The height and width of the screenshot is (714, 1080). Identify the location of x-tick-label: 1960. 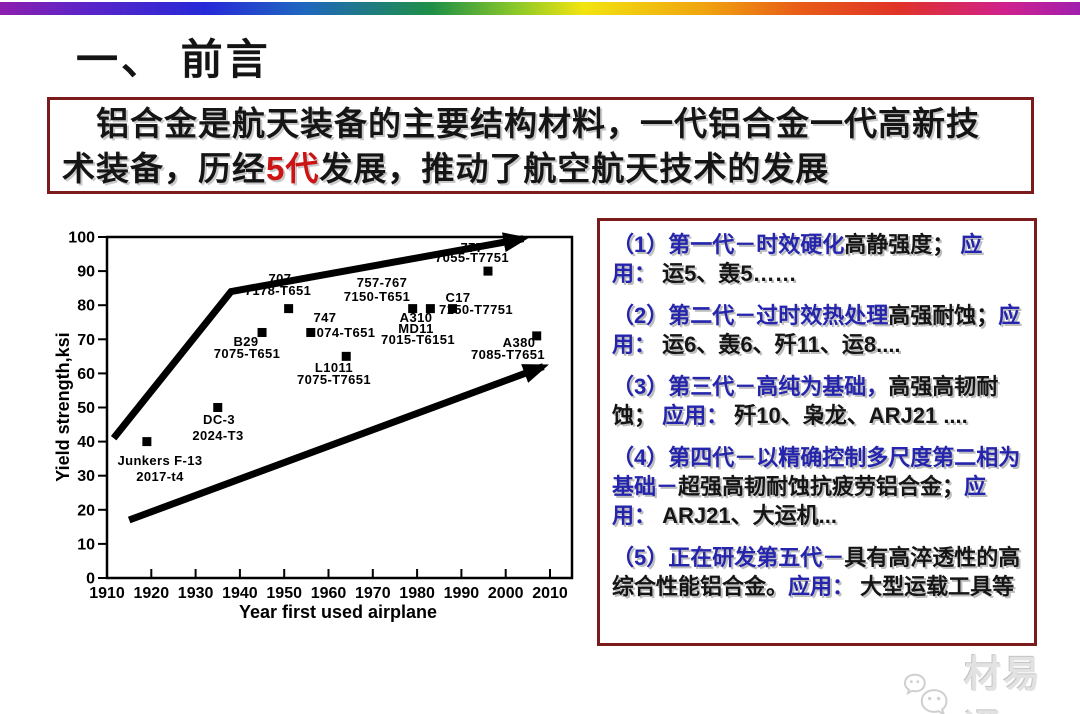
(329, 593).